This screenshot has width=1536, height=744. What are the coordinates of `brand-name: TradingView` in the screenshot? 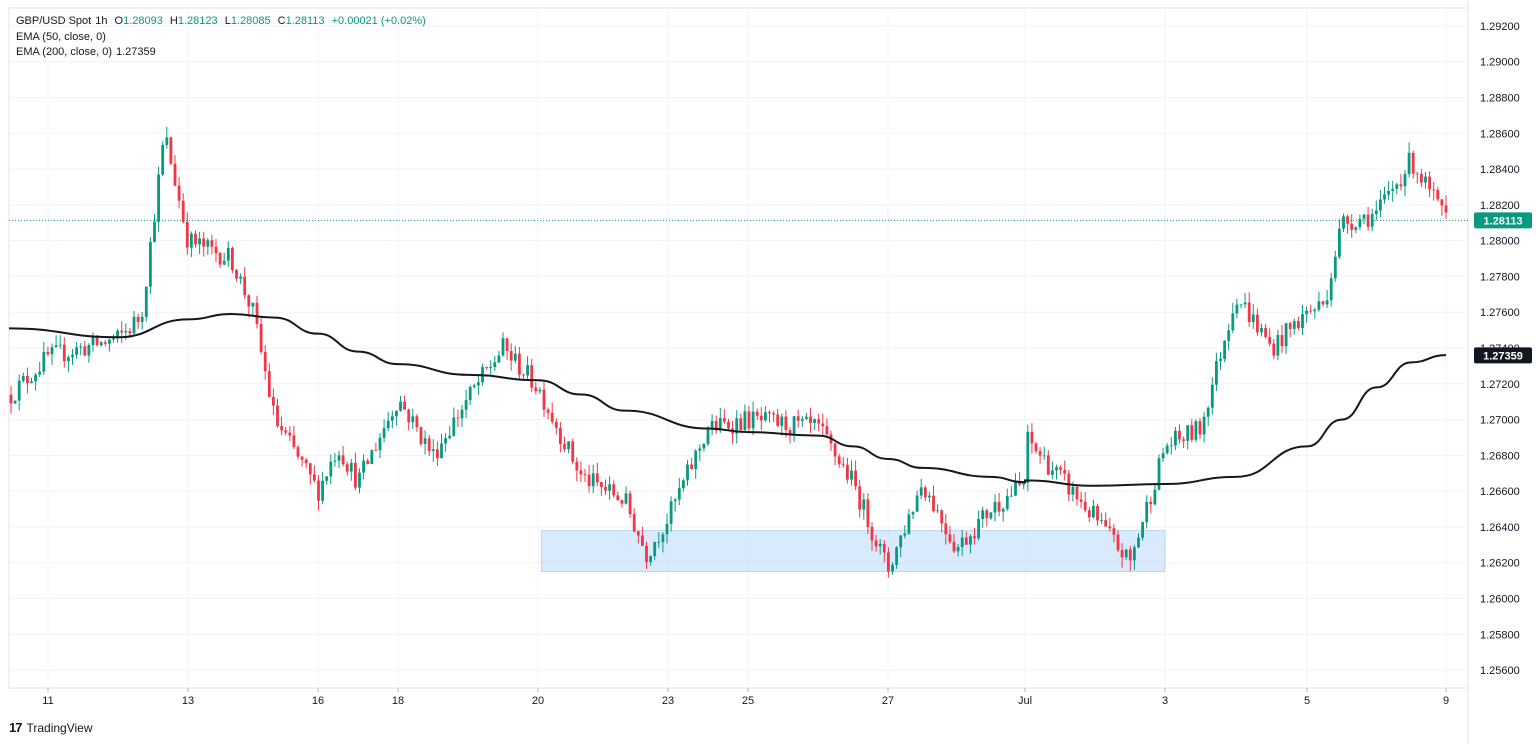 It's located at (59, 727).